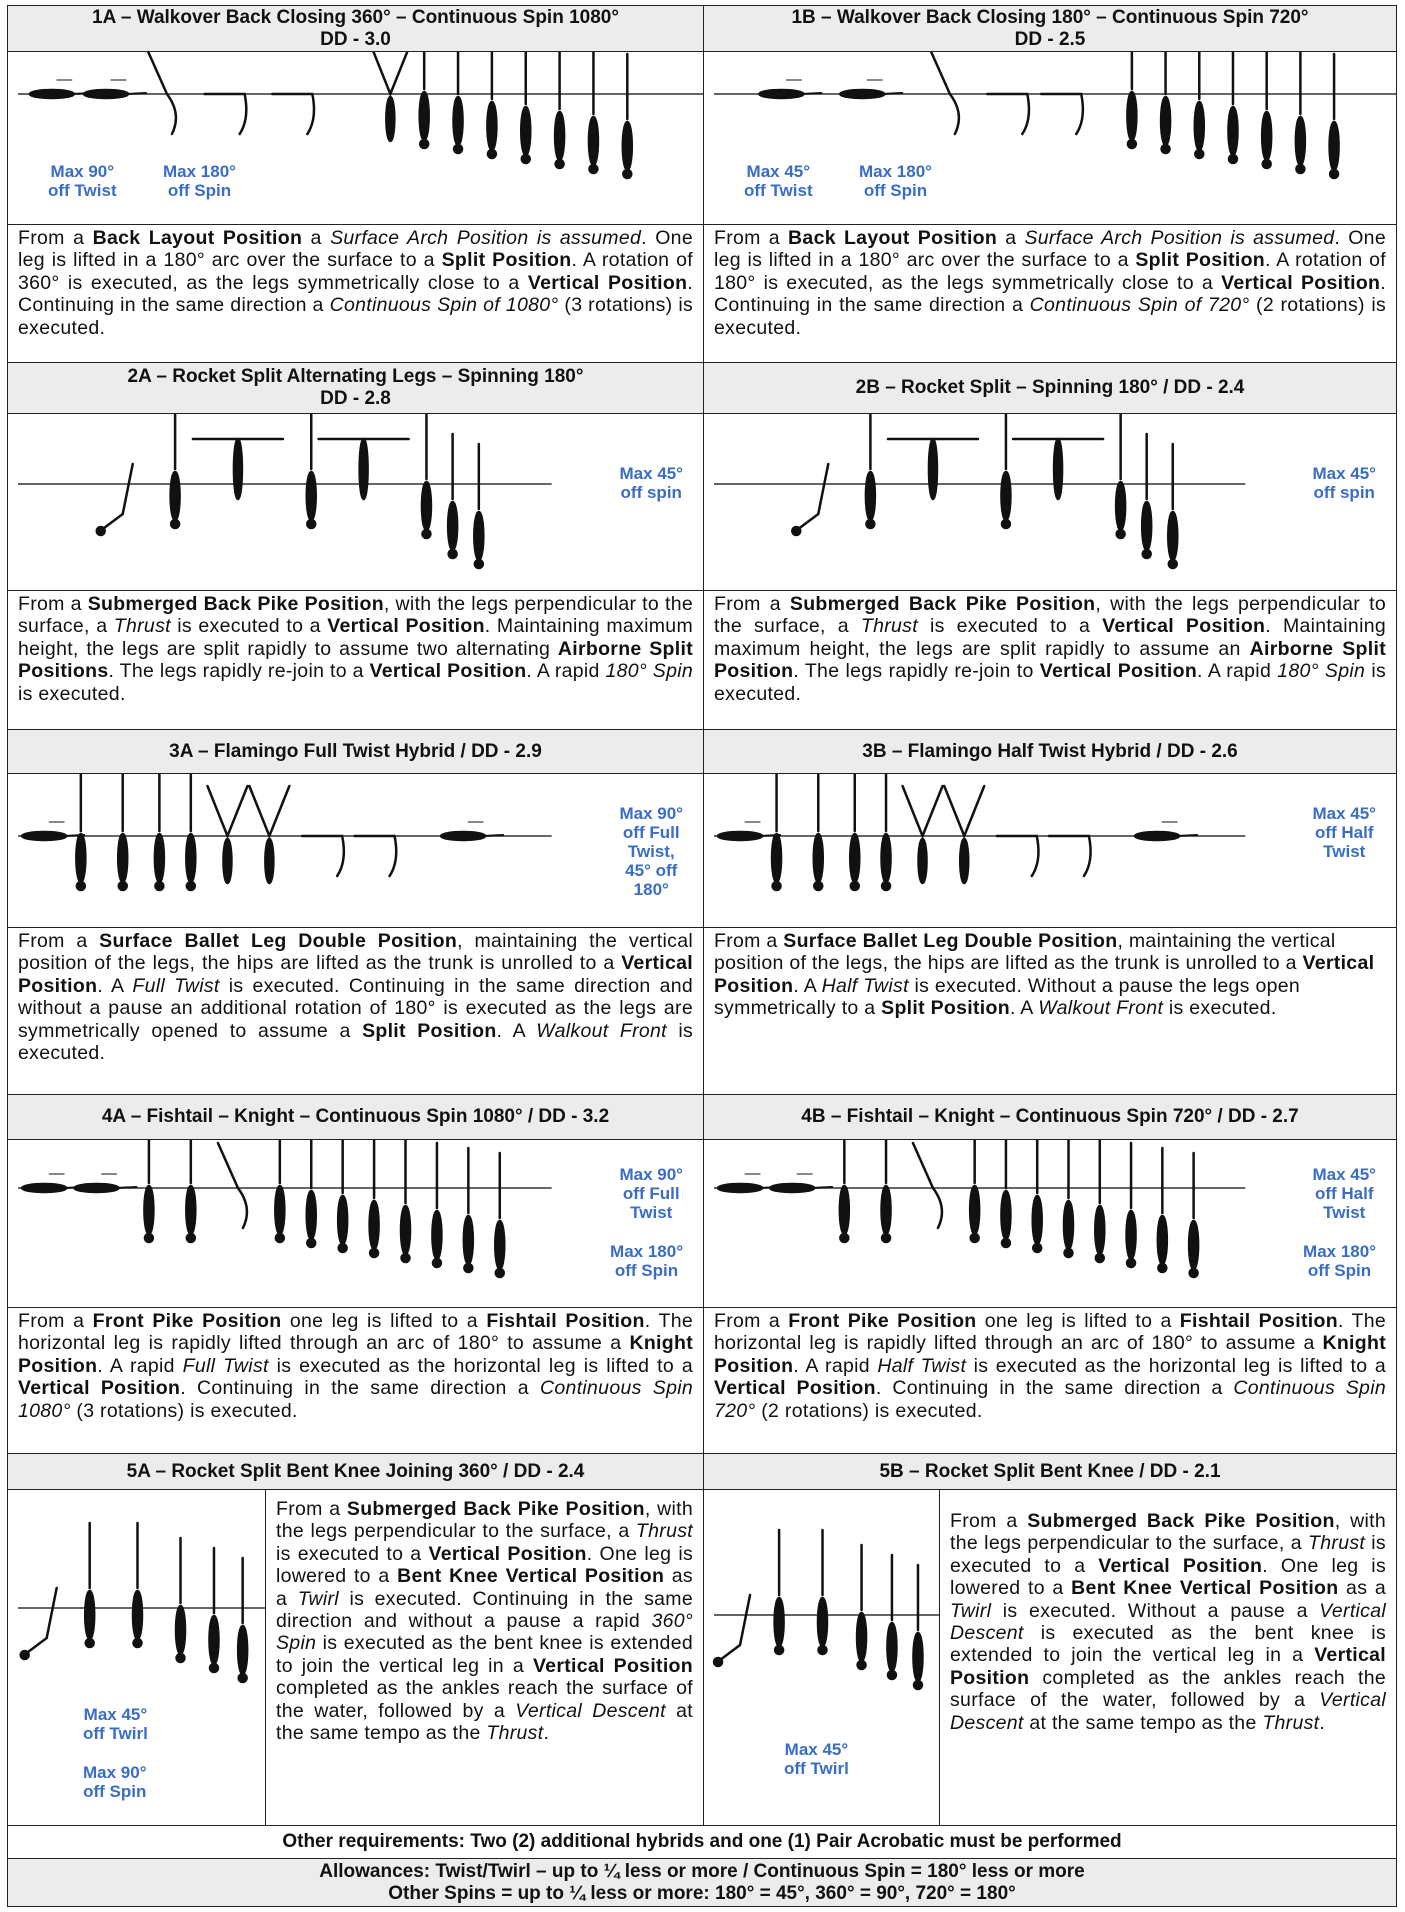 The image size is (1405, 1912). I want to click on note: Max 180° off Spin, so click(1339, 1261).